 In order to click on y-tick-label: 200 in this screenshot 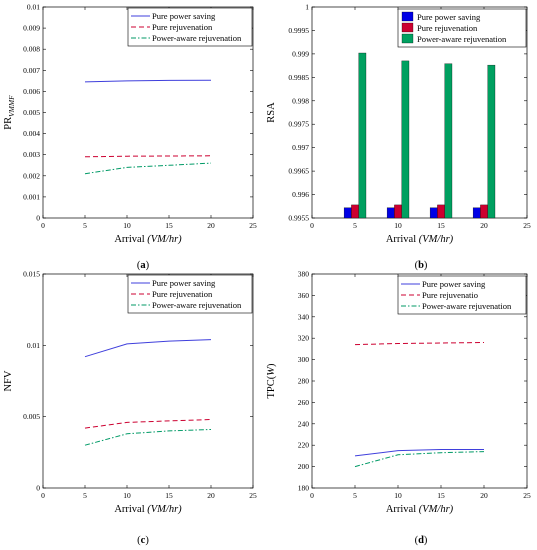, I will do `click(304, 466)`.